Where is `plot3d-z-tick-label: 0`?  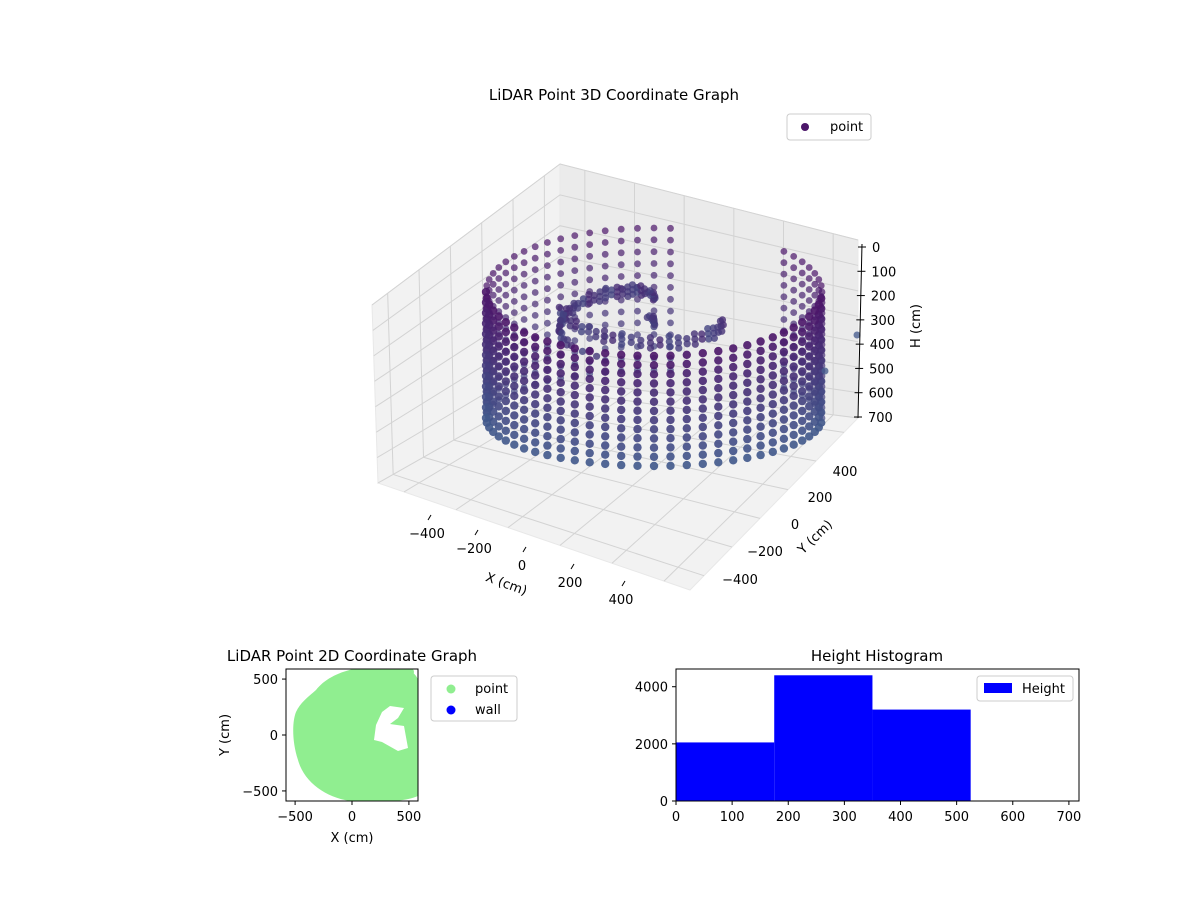
plot3d-z-tick-label: 0 is located at coordinates (876, 248).